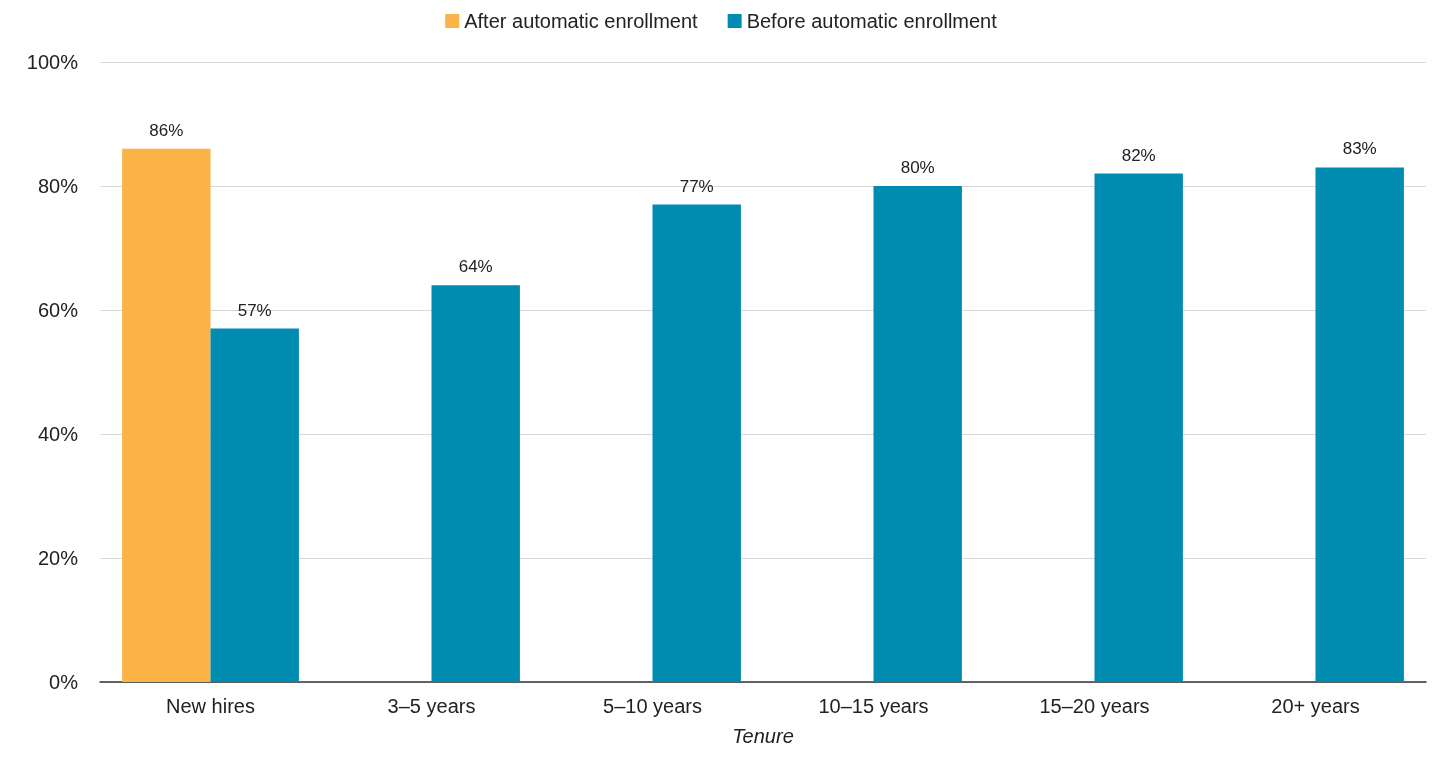 The image size is (1442, 772). Describe the element at coordinates (1094, 706) in the screenshot. I see `x-tick-label: 15–20 years` at that location.